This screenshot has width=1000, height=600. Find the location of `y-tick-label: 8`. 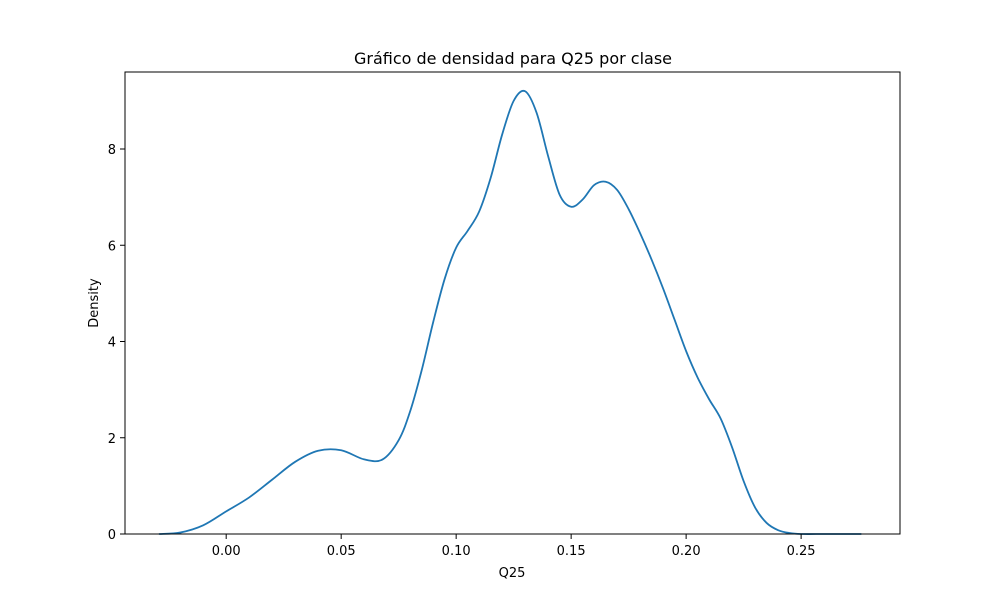

y-tick-label: 8 is located at coordinates (112, 150).